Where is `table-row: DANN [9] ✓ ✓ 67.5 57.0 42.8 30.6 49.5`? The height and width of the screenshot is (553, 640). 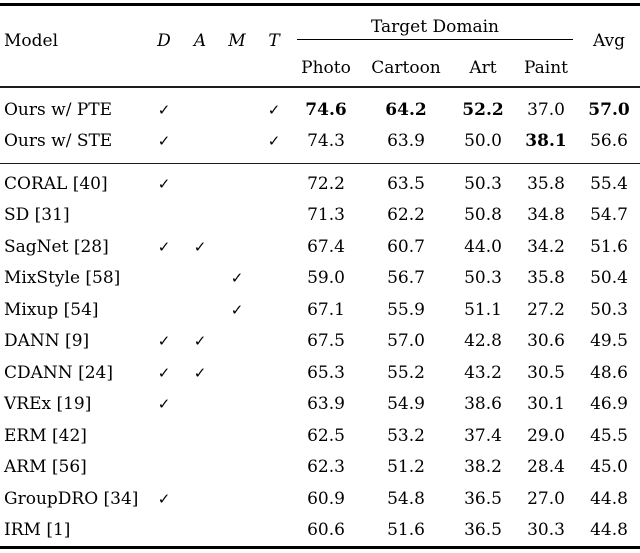
table-row: DANN [9] ✓ ✓ 67.5 57.0 42.8 30.6 49.5 is located at coordinates (320, 342).